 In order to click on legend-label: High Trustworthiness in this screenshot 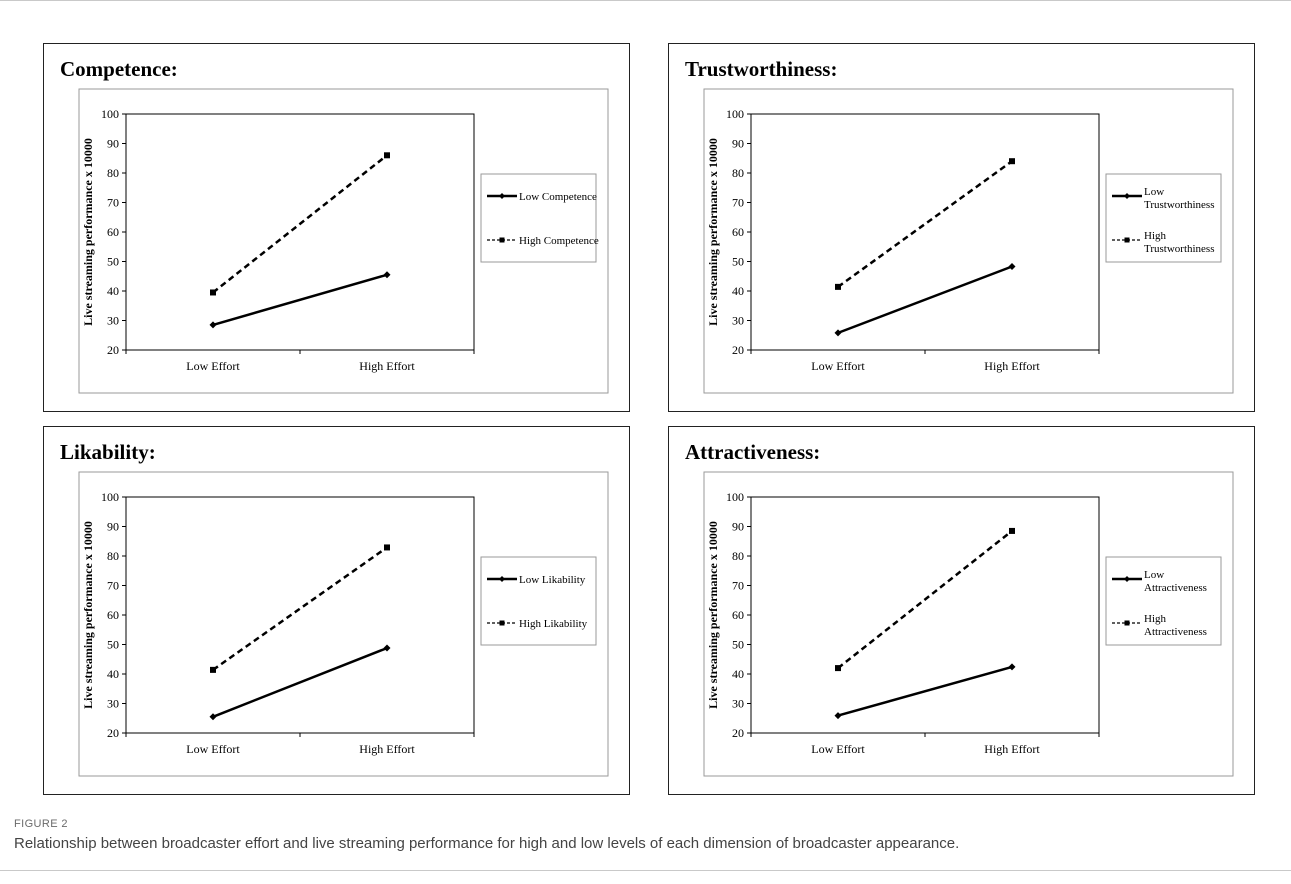, I will do `click(1179, 242)`.